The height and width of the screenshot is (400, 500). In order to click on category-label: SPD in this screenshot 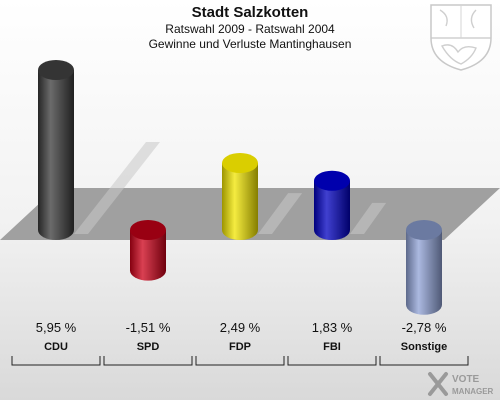, I will do `click(148, 347)`.